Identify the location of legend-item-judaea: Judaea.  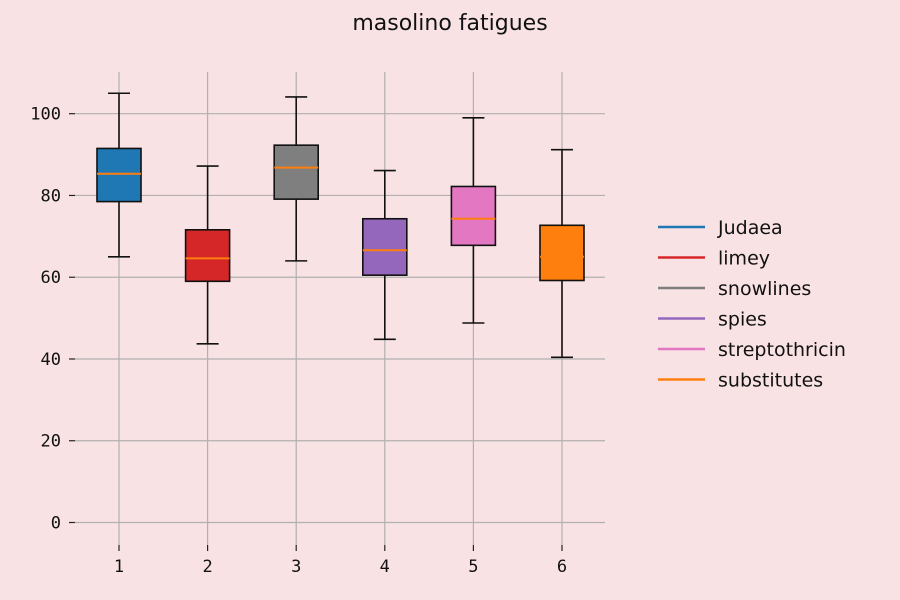
(720, 228).